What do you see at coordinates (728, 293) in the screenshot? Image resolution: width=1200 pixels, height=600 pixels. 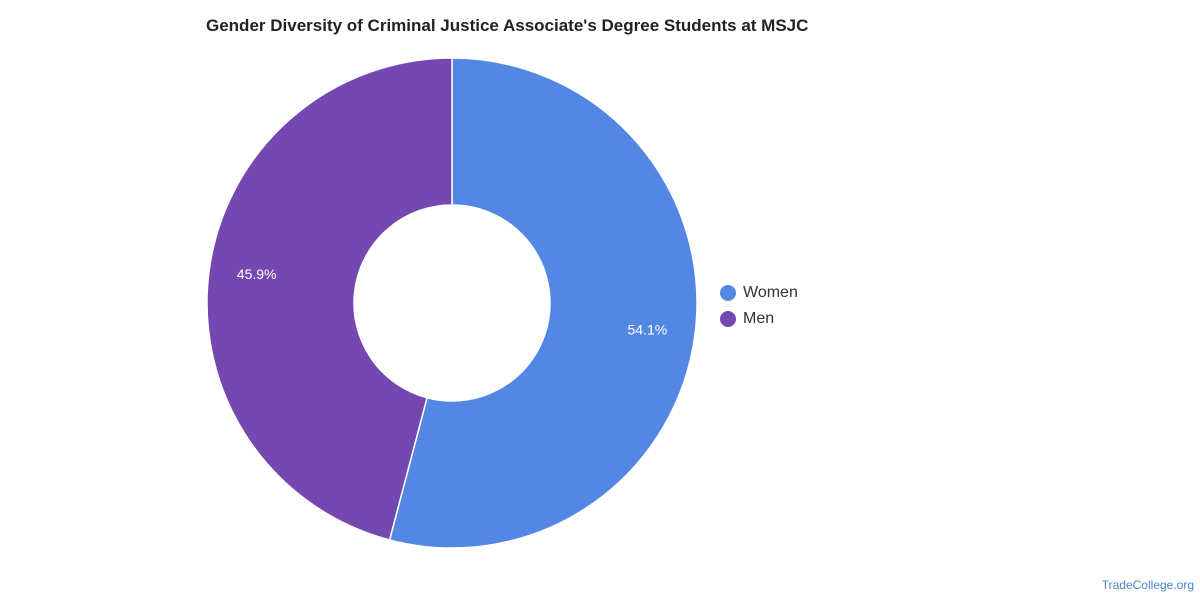 I see `legend-swatch-women` at bounding box center [728, 293].